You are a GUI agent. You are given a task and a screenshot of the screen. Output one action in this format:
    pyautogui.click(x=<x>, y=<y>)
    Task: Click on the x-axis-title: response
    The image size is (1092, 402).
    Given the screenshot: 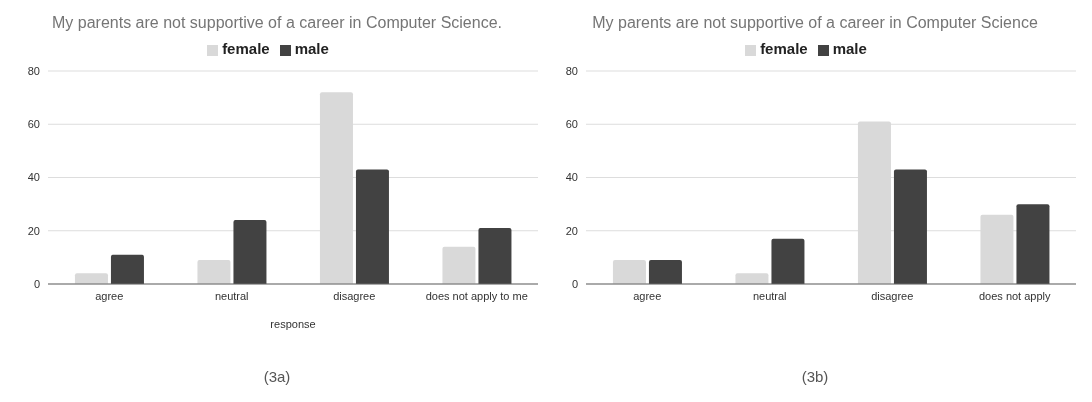 What is the action you would take?
    pyautogui.click(x=293, y=324)
    